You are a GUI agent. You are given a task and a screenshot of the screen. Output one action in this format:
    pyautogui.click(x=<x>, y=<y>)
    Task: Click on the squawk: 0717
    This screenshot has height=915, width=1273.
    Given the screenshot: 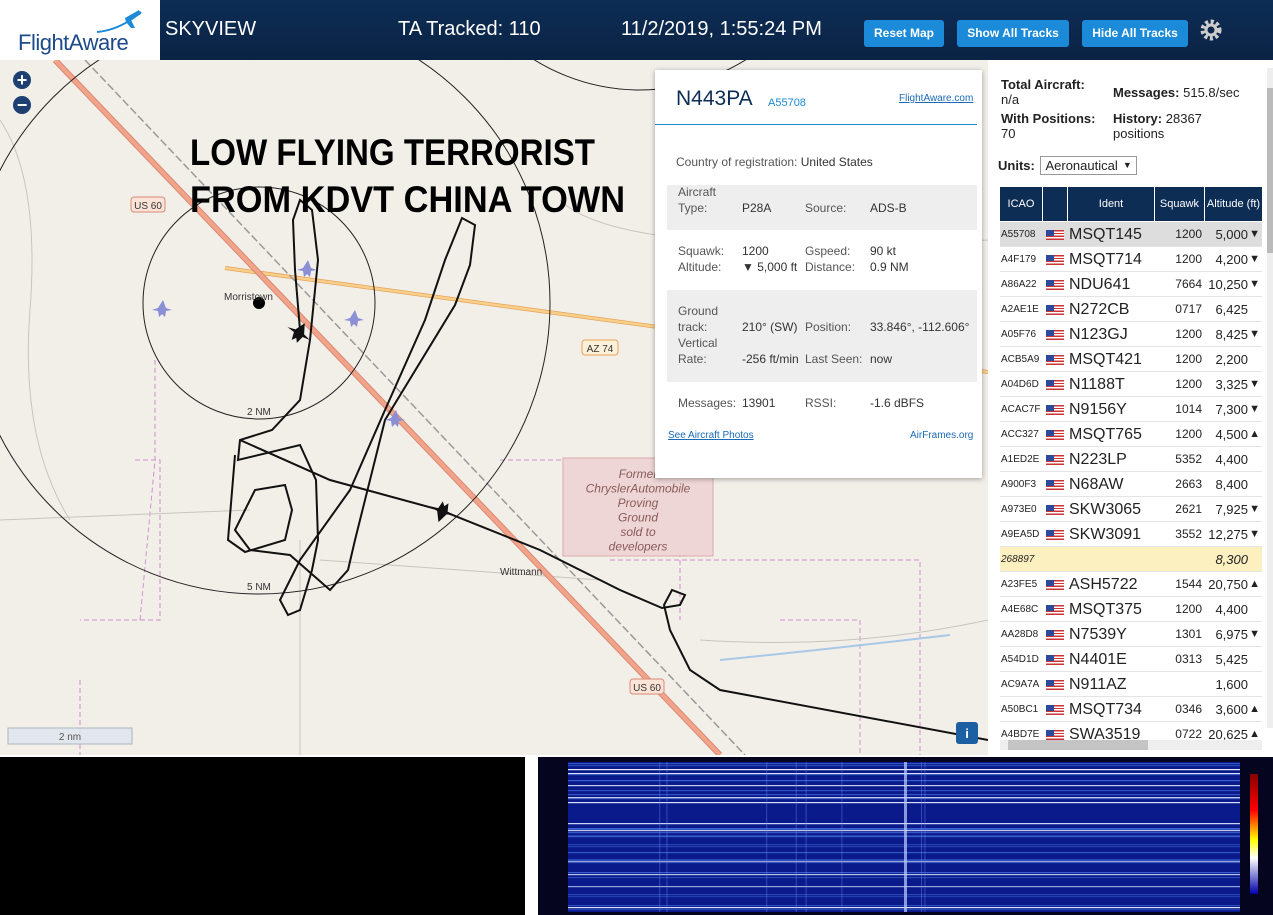 What is the action you would take?
    pyautogui.click(x=1188, y=309)
    